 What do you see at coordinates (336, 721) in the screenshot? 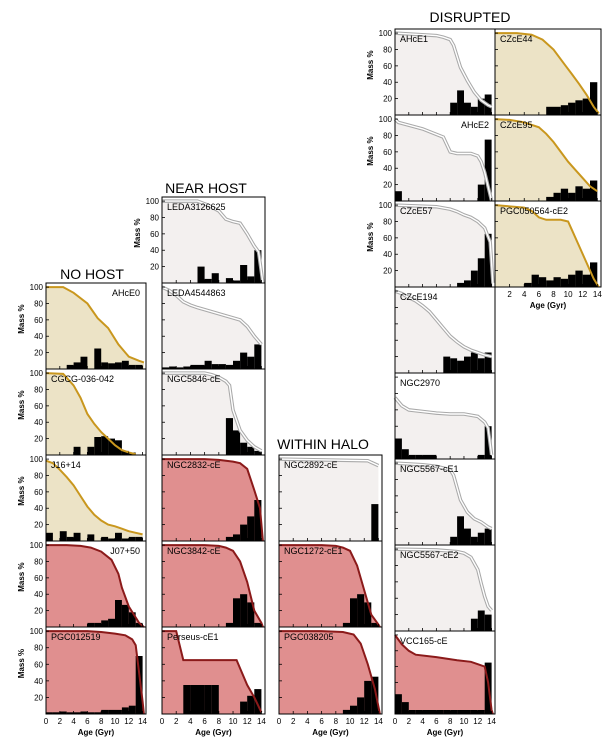
I see `x-tick-label: 8` at bounding box center [336, 721].